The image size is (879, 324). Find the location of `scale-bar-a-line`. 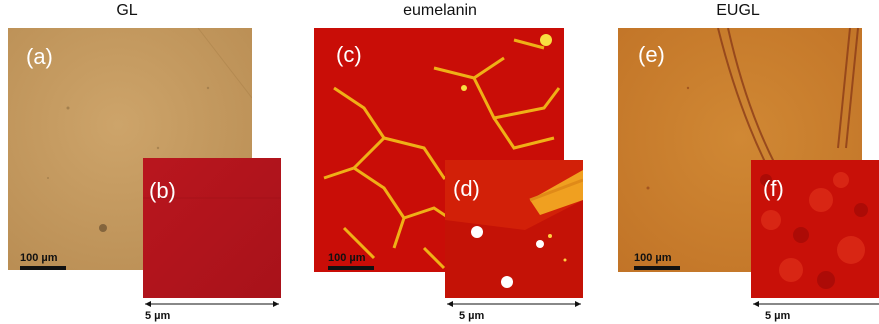

scale-bar-a-line is located at coordinates (43, 268).